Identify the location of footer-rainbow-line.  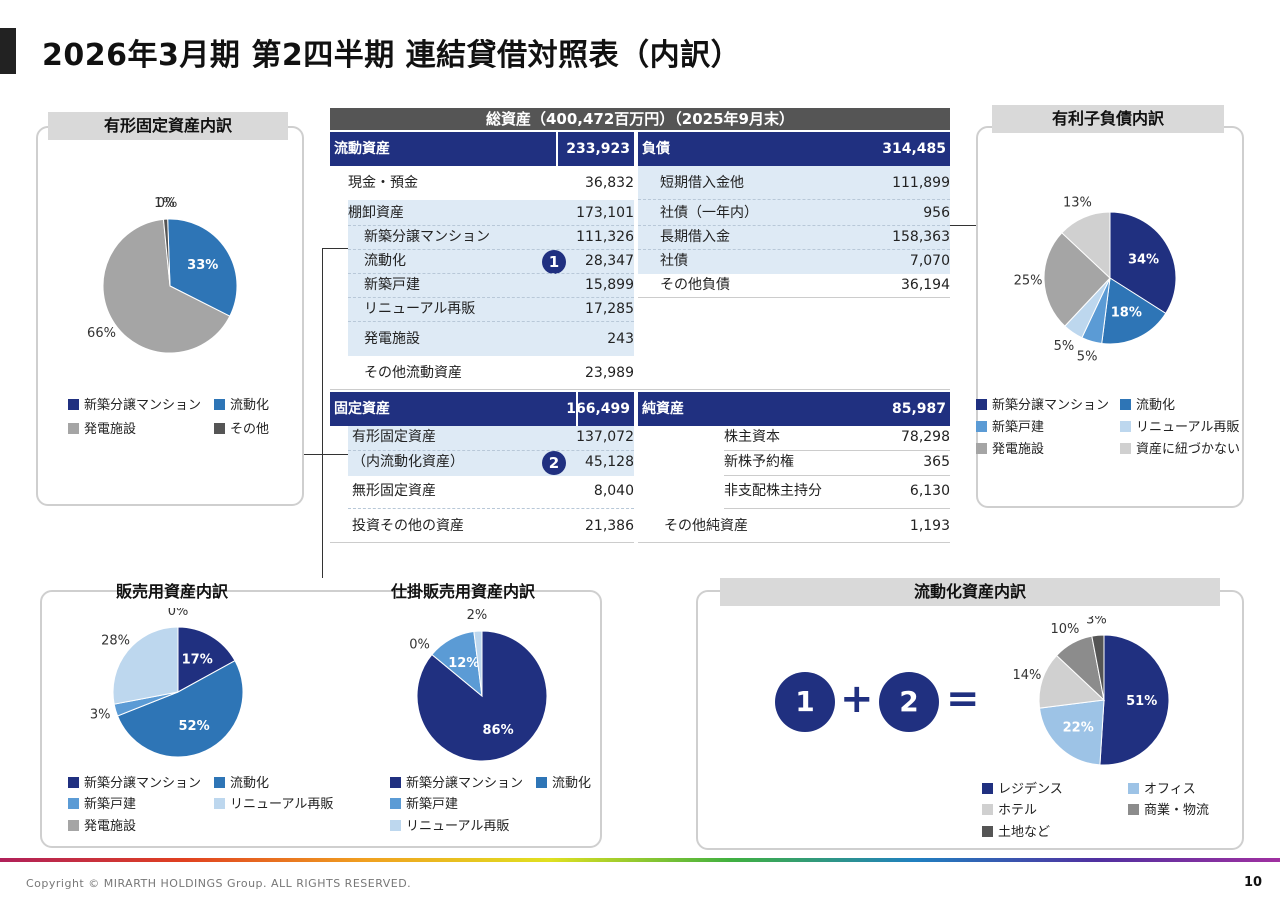
(640, 860).